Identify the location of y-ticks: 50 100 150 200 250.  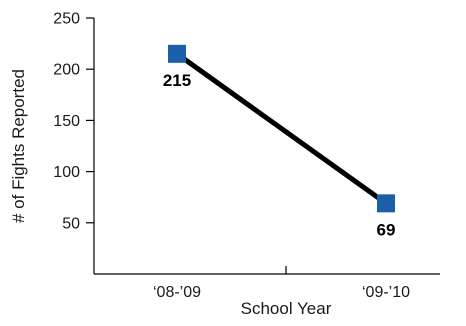
(73, 121).